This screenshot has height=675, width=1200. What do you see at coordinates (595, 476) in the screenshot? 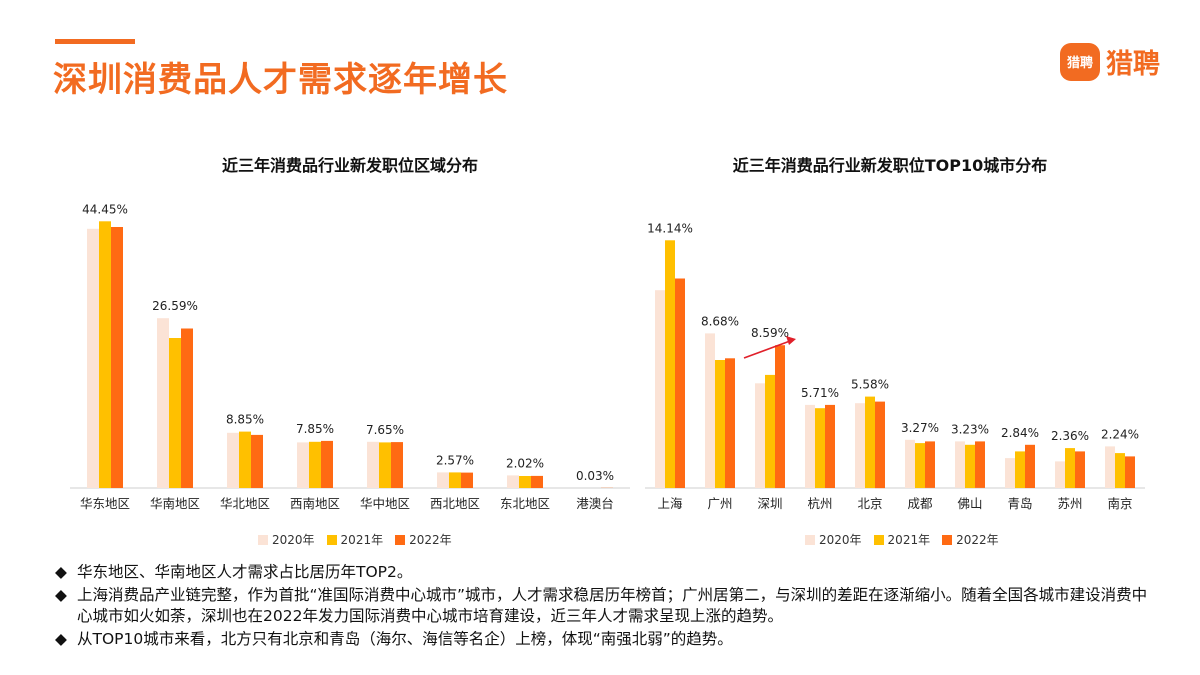
I see `data-label: 0.03%` at bounding box center [595, 476].